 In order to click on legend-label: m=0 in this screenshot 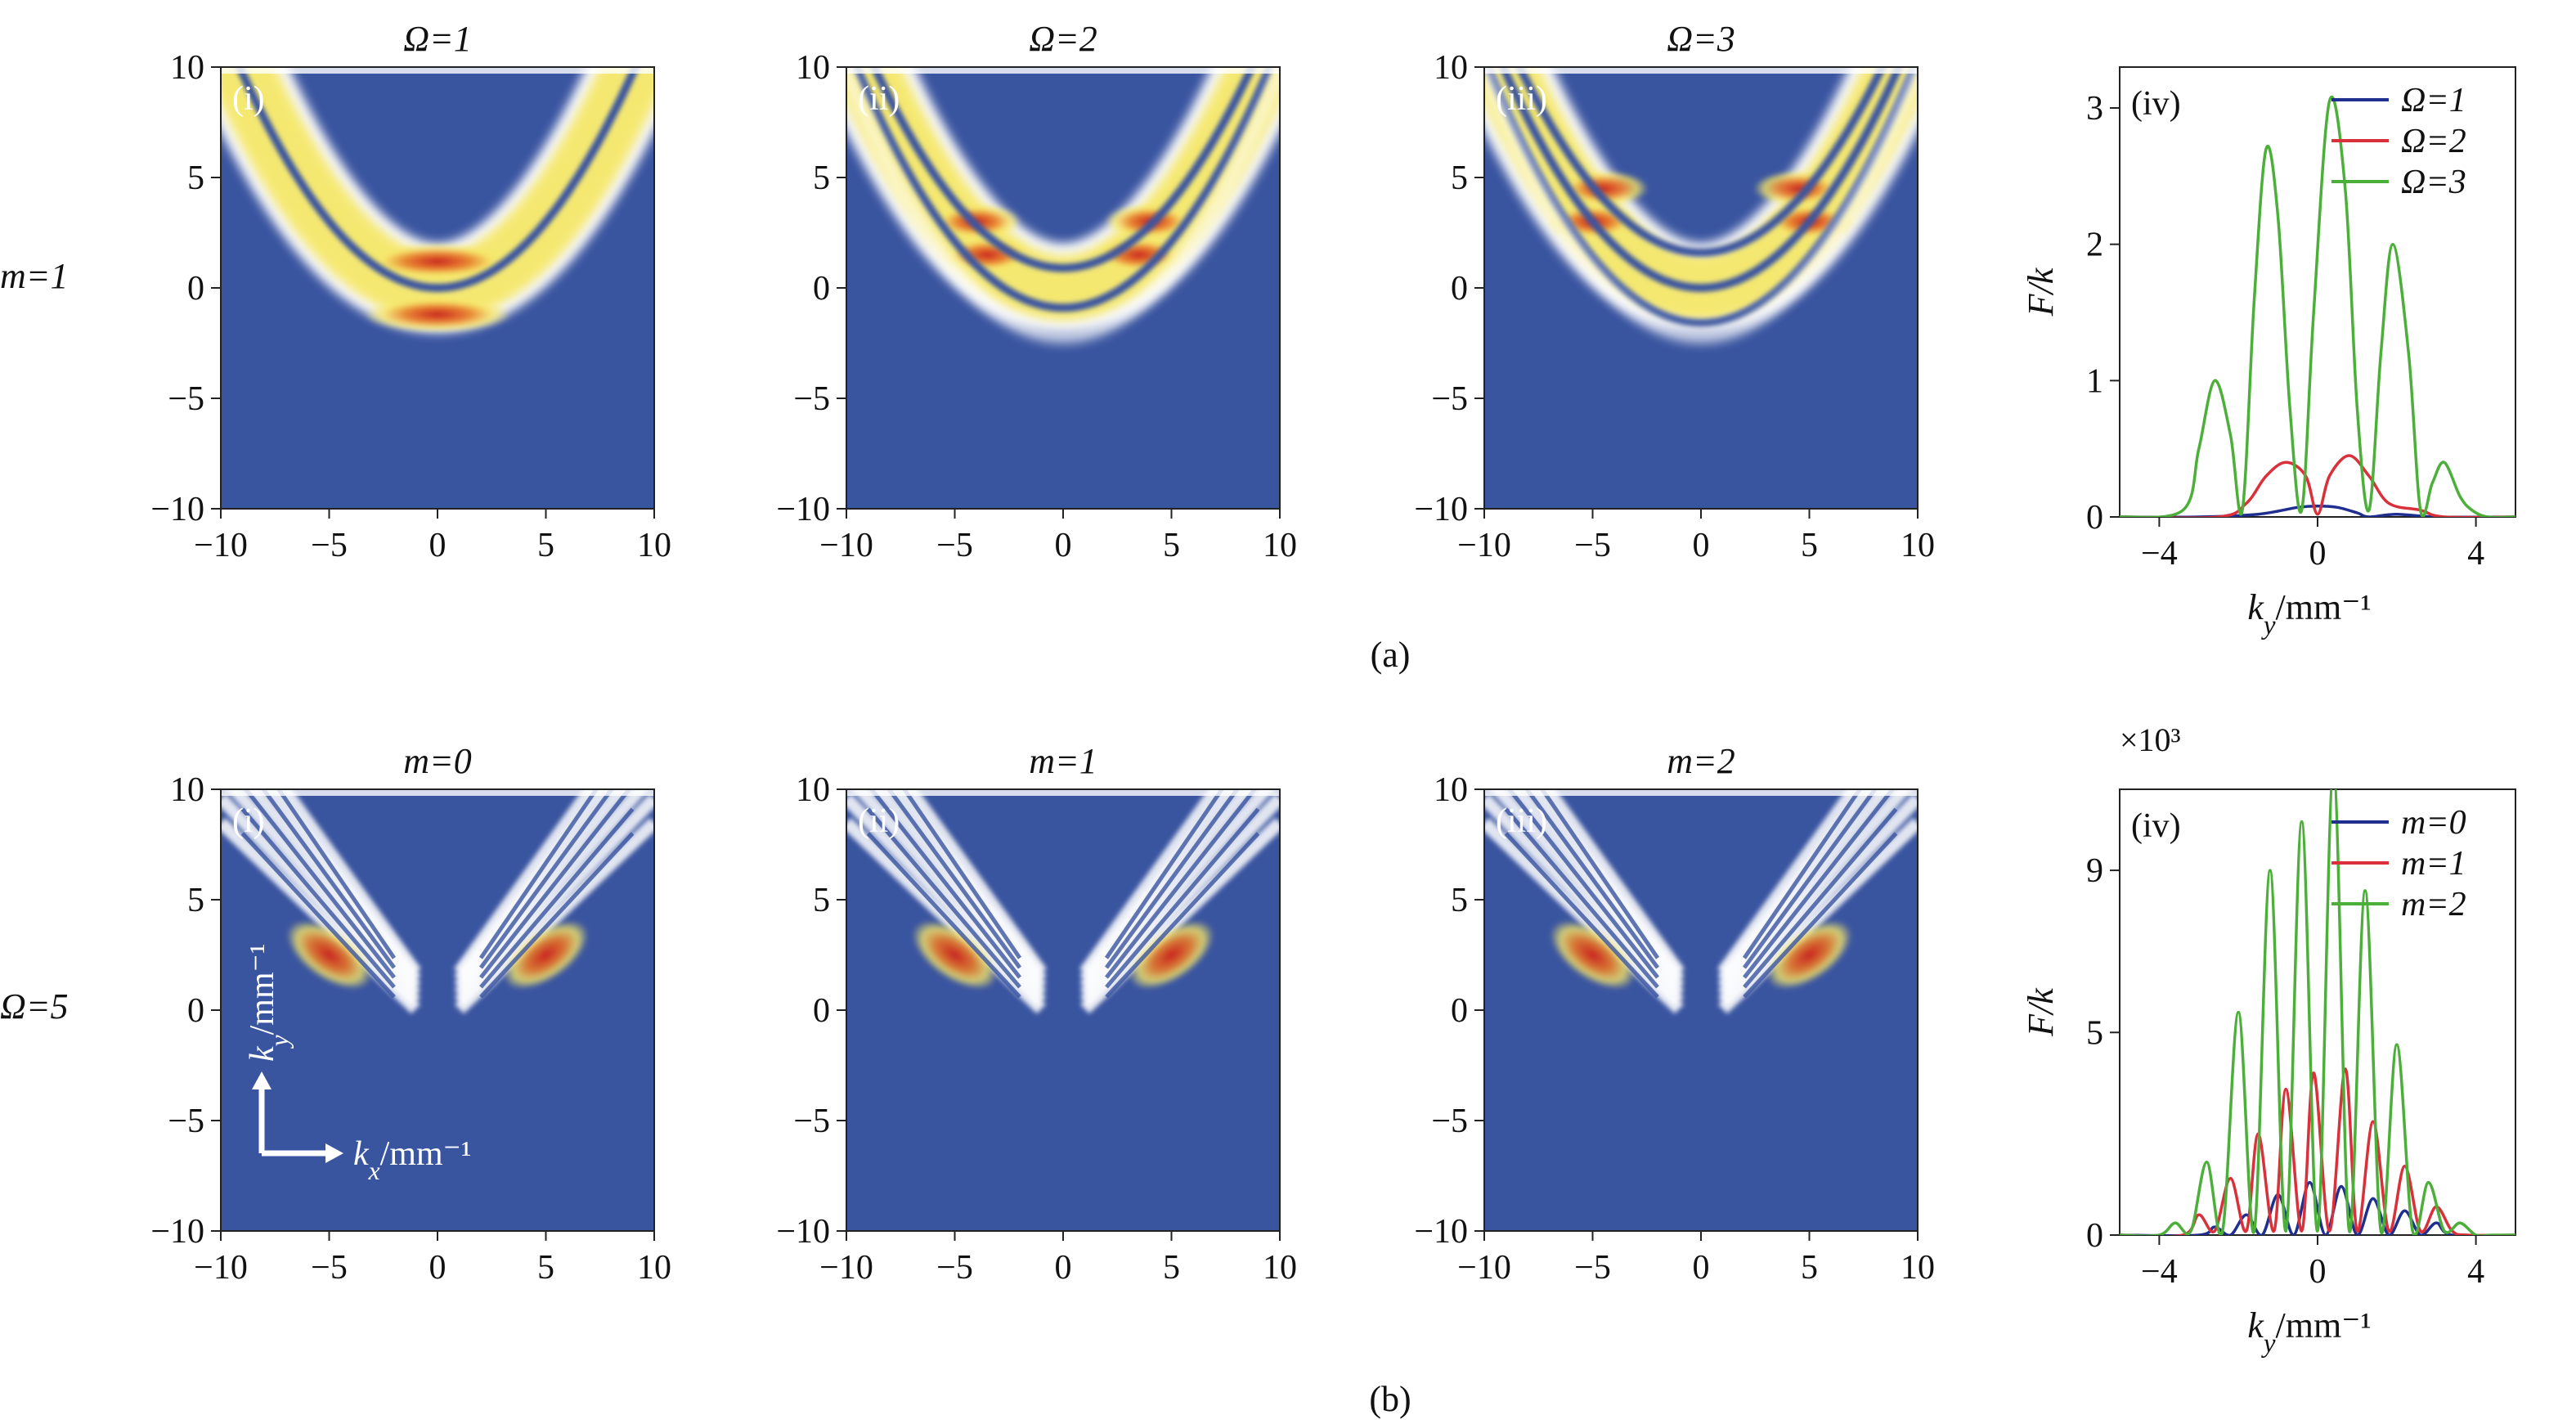, I will do `click(2433, 823)`.